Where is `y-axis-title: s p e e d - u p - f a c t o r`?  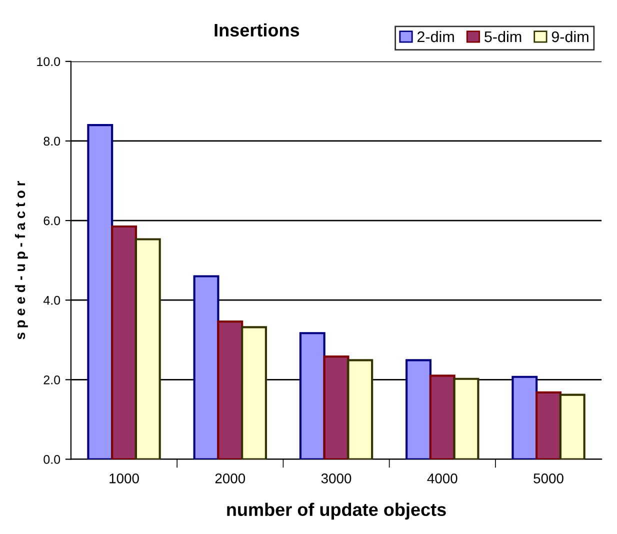 y-axis-title: s p e e d - u p - f a c t o r is located at coordinates (21, 260).